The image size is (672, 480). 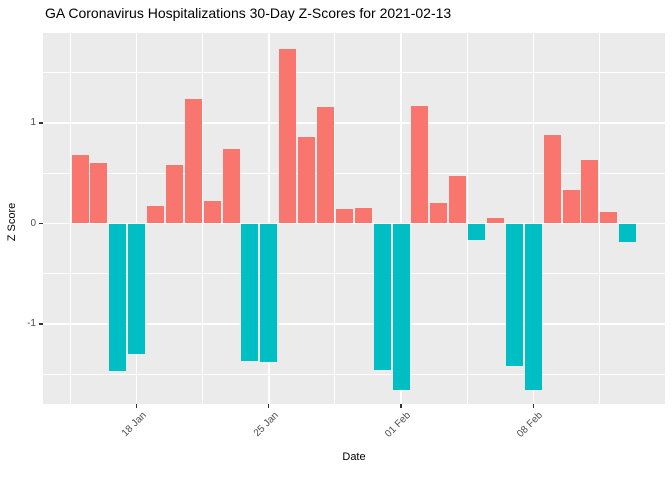 I want to click on y-tick-label: 0, so click(x=33, y=223).